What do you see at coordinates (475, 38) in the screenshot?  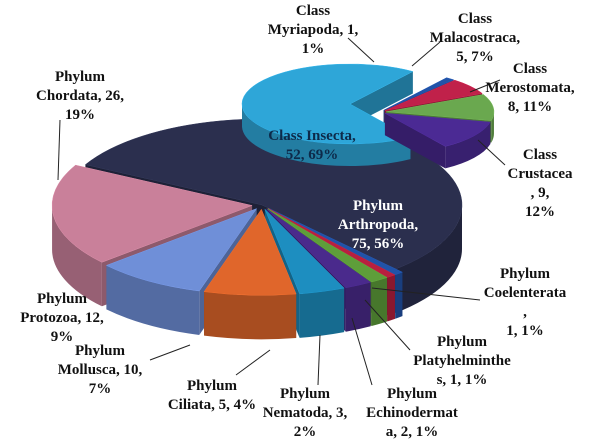 I see `data-label: Class Malacostraca, 5, 7%` at bounding box center [475, 38].